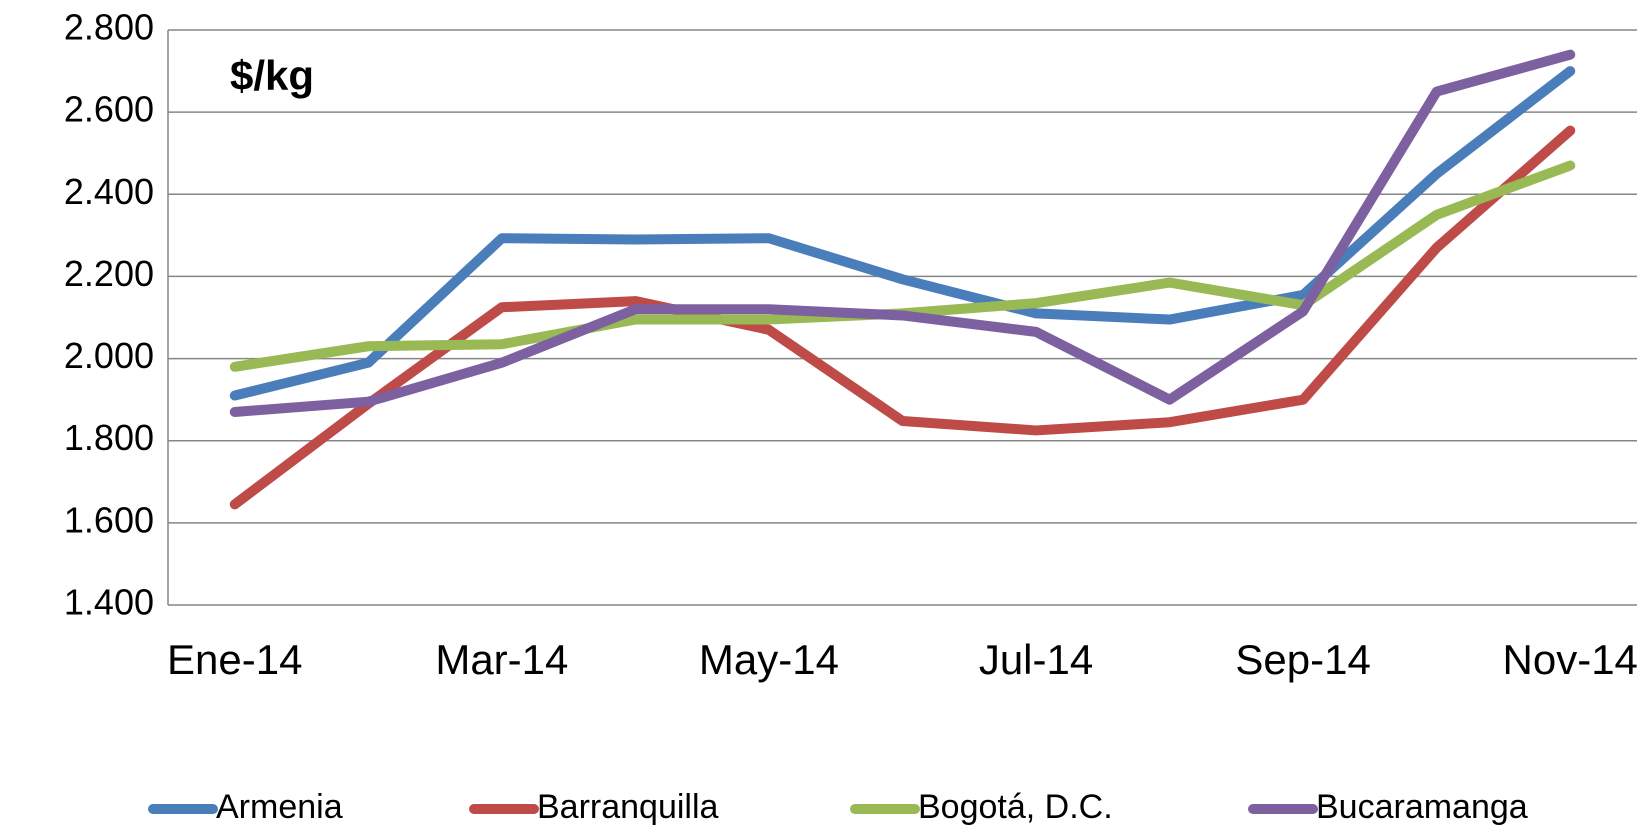  What do you see at coordinates (109, 519) in the screenshot?
I see `y-tick-label: 1.600` at bounding box center [109, 519].